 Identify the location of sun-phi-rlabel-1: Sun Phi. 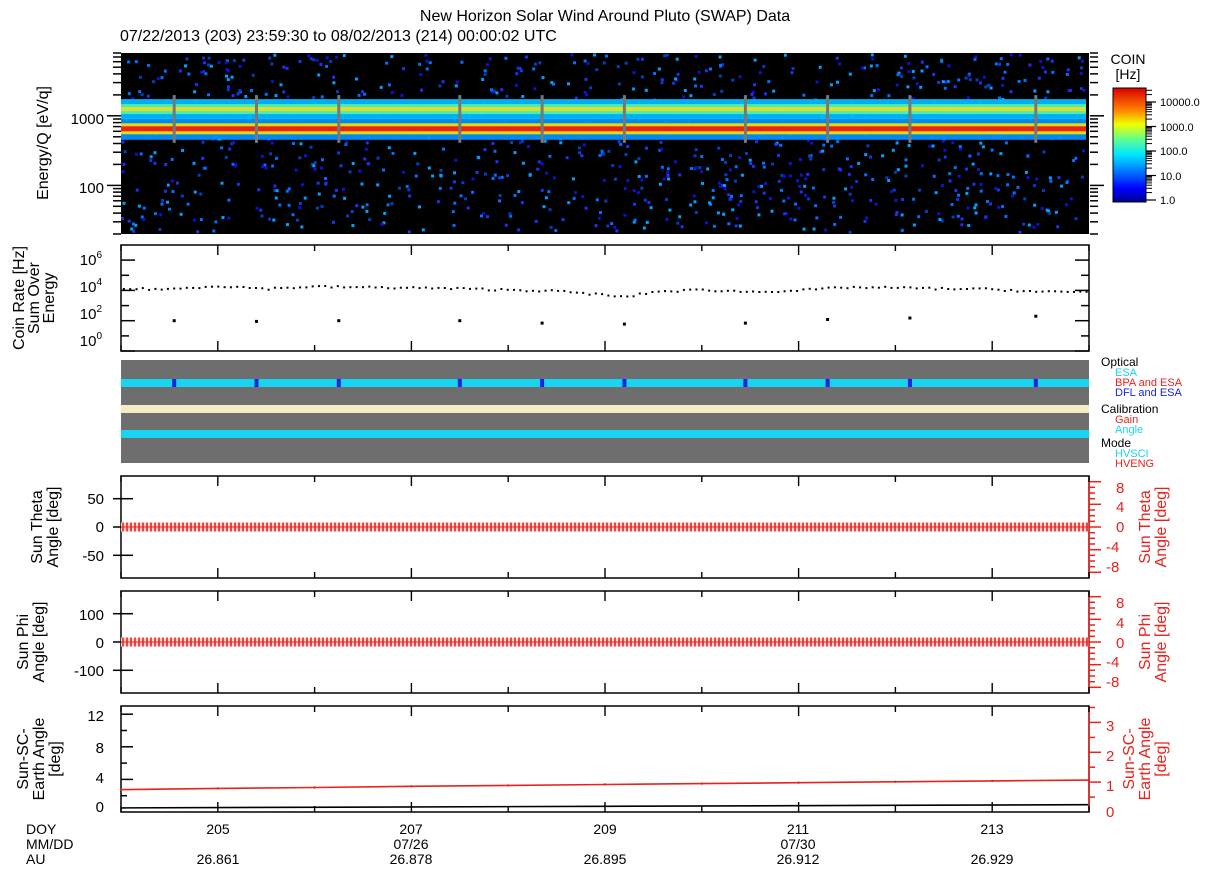
(1145, 642).